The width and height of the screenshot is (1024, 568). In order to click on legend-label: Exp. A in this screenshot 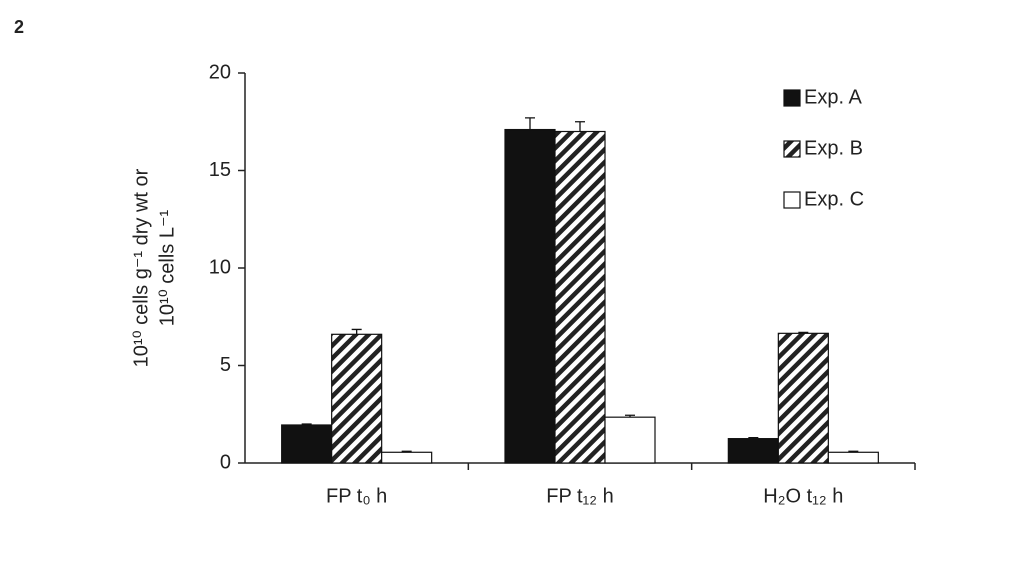, I will do `click(833, 97)`.